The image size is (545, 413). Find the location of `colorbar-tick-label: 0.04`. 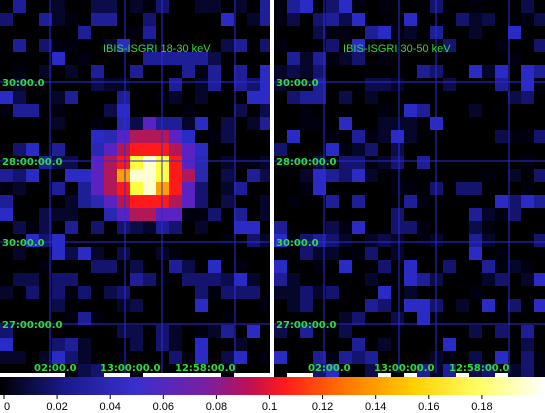

colorbar-tick-label: 0.04 is located at coordinates (109, 407).